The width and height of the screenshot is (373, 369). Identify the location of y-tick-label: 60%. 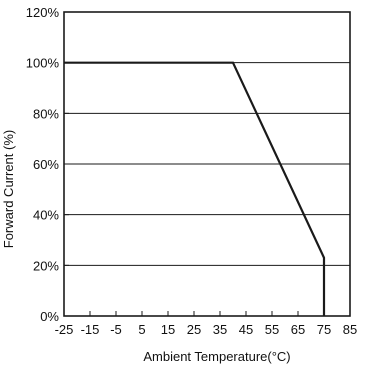
(46, 164).